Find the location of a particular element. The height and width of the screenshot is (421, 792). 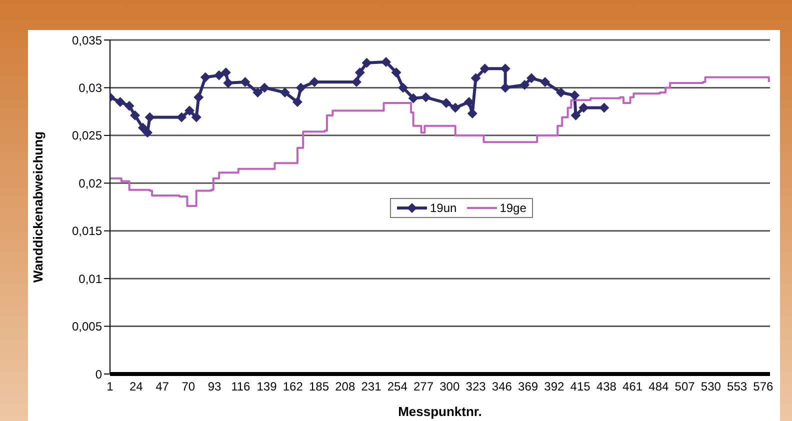

x-tick-label: 208 is located at coordinates (345, 387).